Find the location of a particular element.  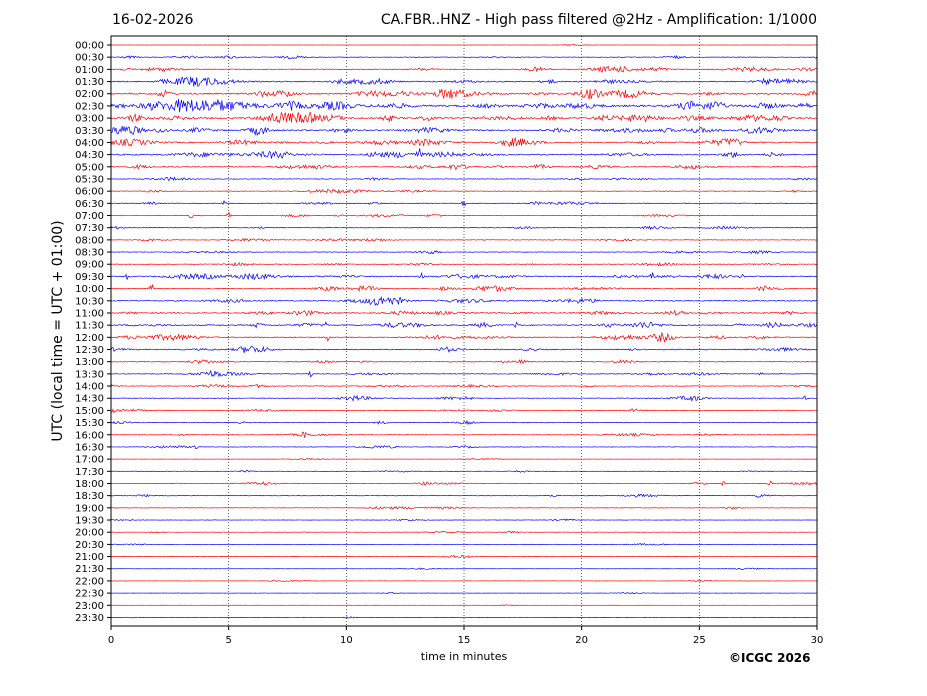

y-tick-label: 04:30 is located at coordinates (89, 155).